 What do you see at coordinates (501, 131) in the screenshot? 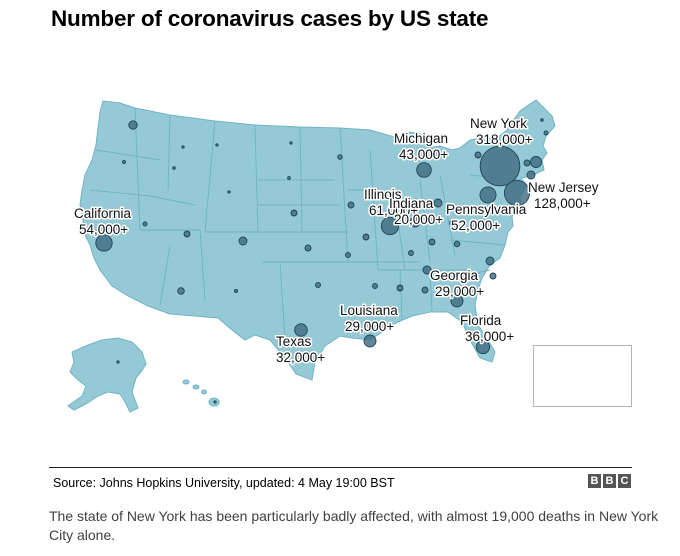
I see `state-label-new-york: New York 318,000+` at bounding box center [501, 131].